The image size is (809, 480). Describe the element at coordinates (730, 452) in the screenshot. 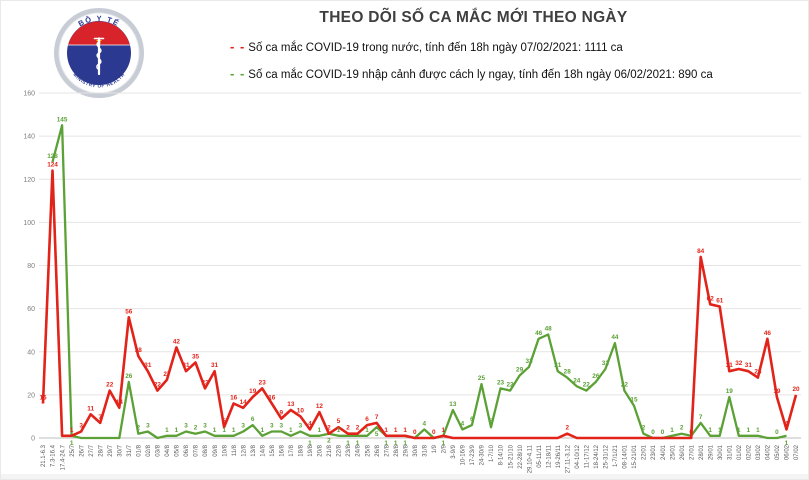

I see `x-tick-label: 31/01` at that location.